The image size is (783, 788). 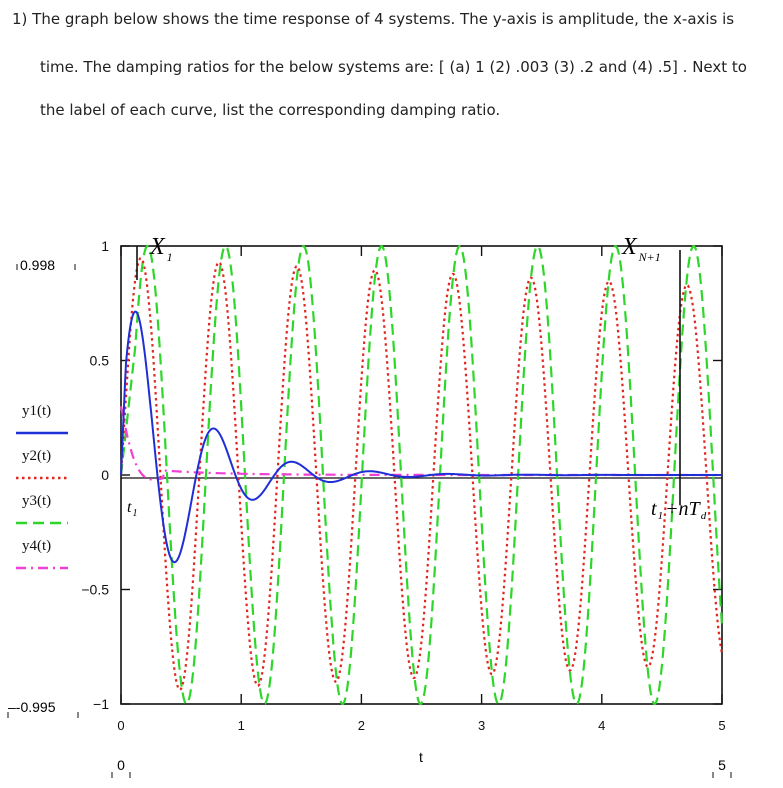 What do you see at coordinates (241, 725) in the screenshot?
I see `x-tick-label: 1` at bounding box center [241, 725].